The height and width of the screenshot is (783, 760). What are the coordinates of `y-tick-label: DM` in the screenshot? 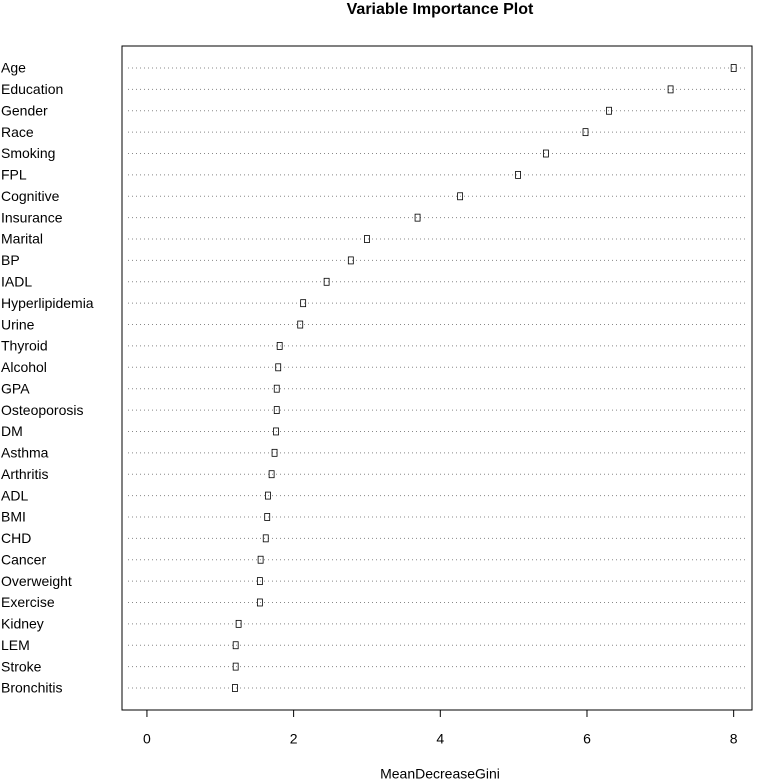 It's located at (12, 431).